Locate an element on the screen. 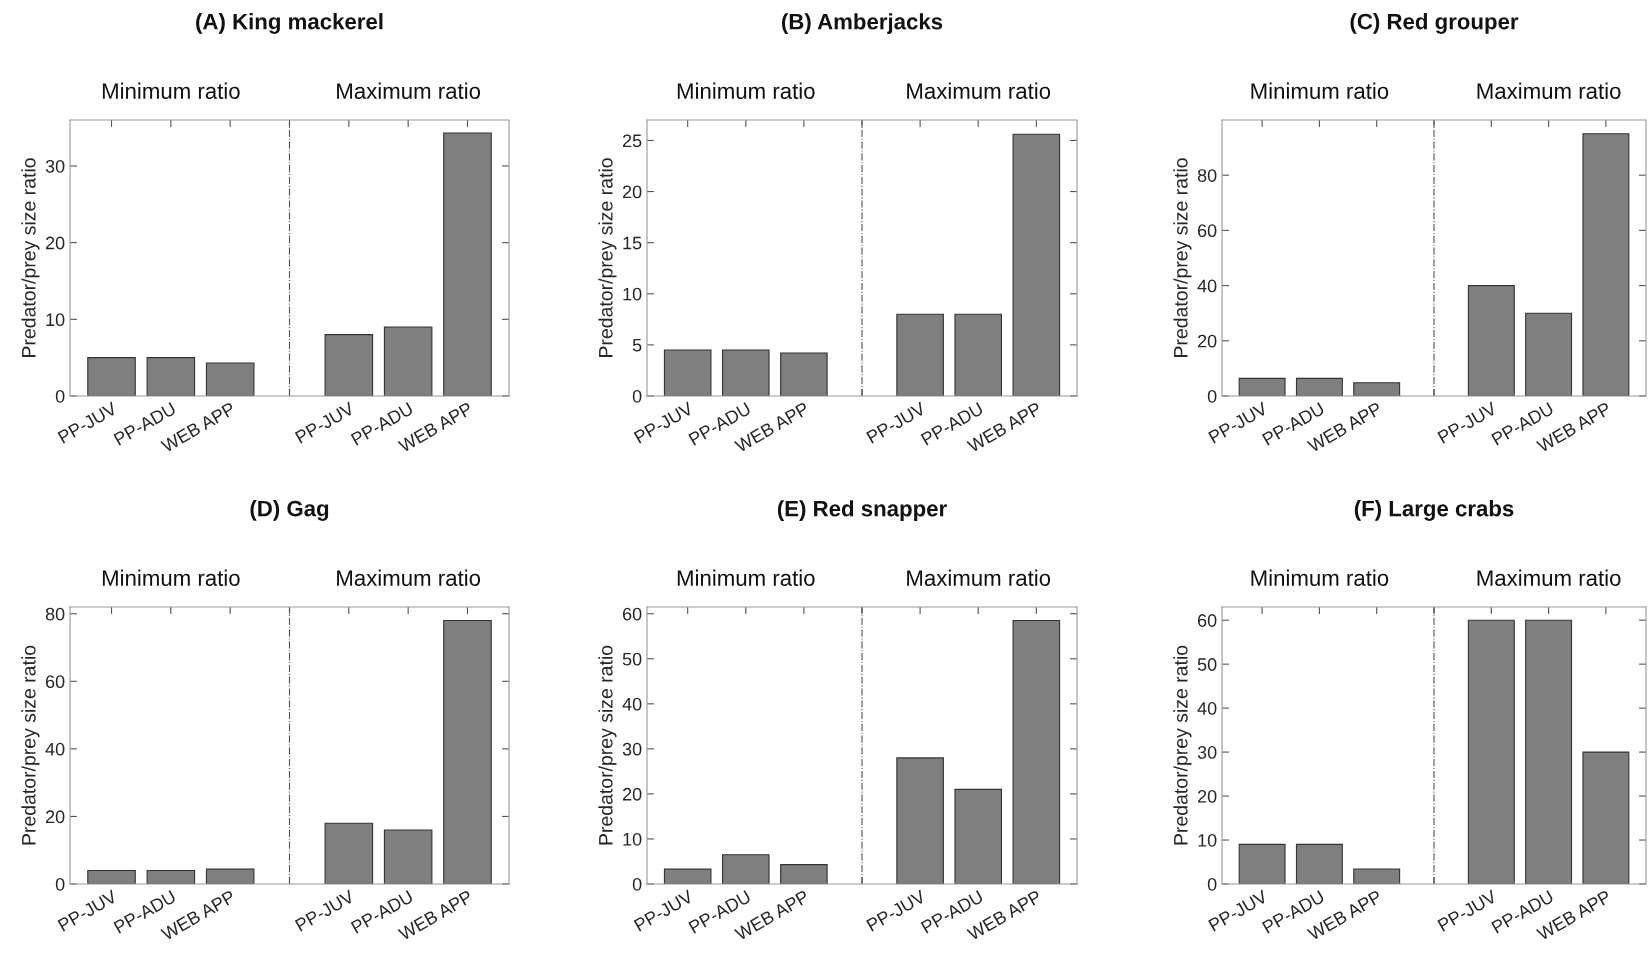 Image resolution: width=1650 pixels, height=959 pixels. chart-title: (E) Red snapper is located at coordinates (862, 510).